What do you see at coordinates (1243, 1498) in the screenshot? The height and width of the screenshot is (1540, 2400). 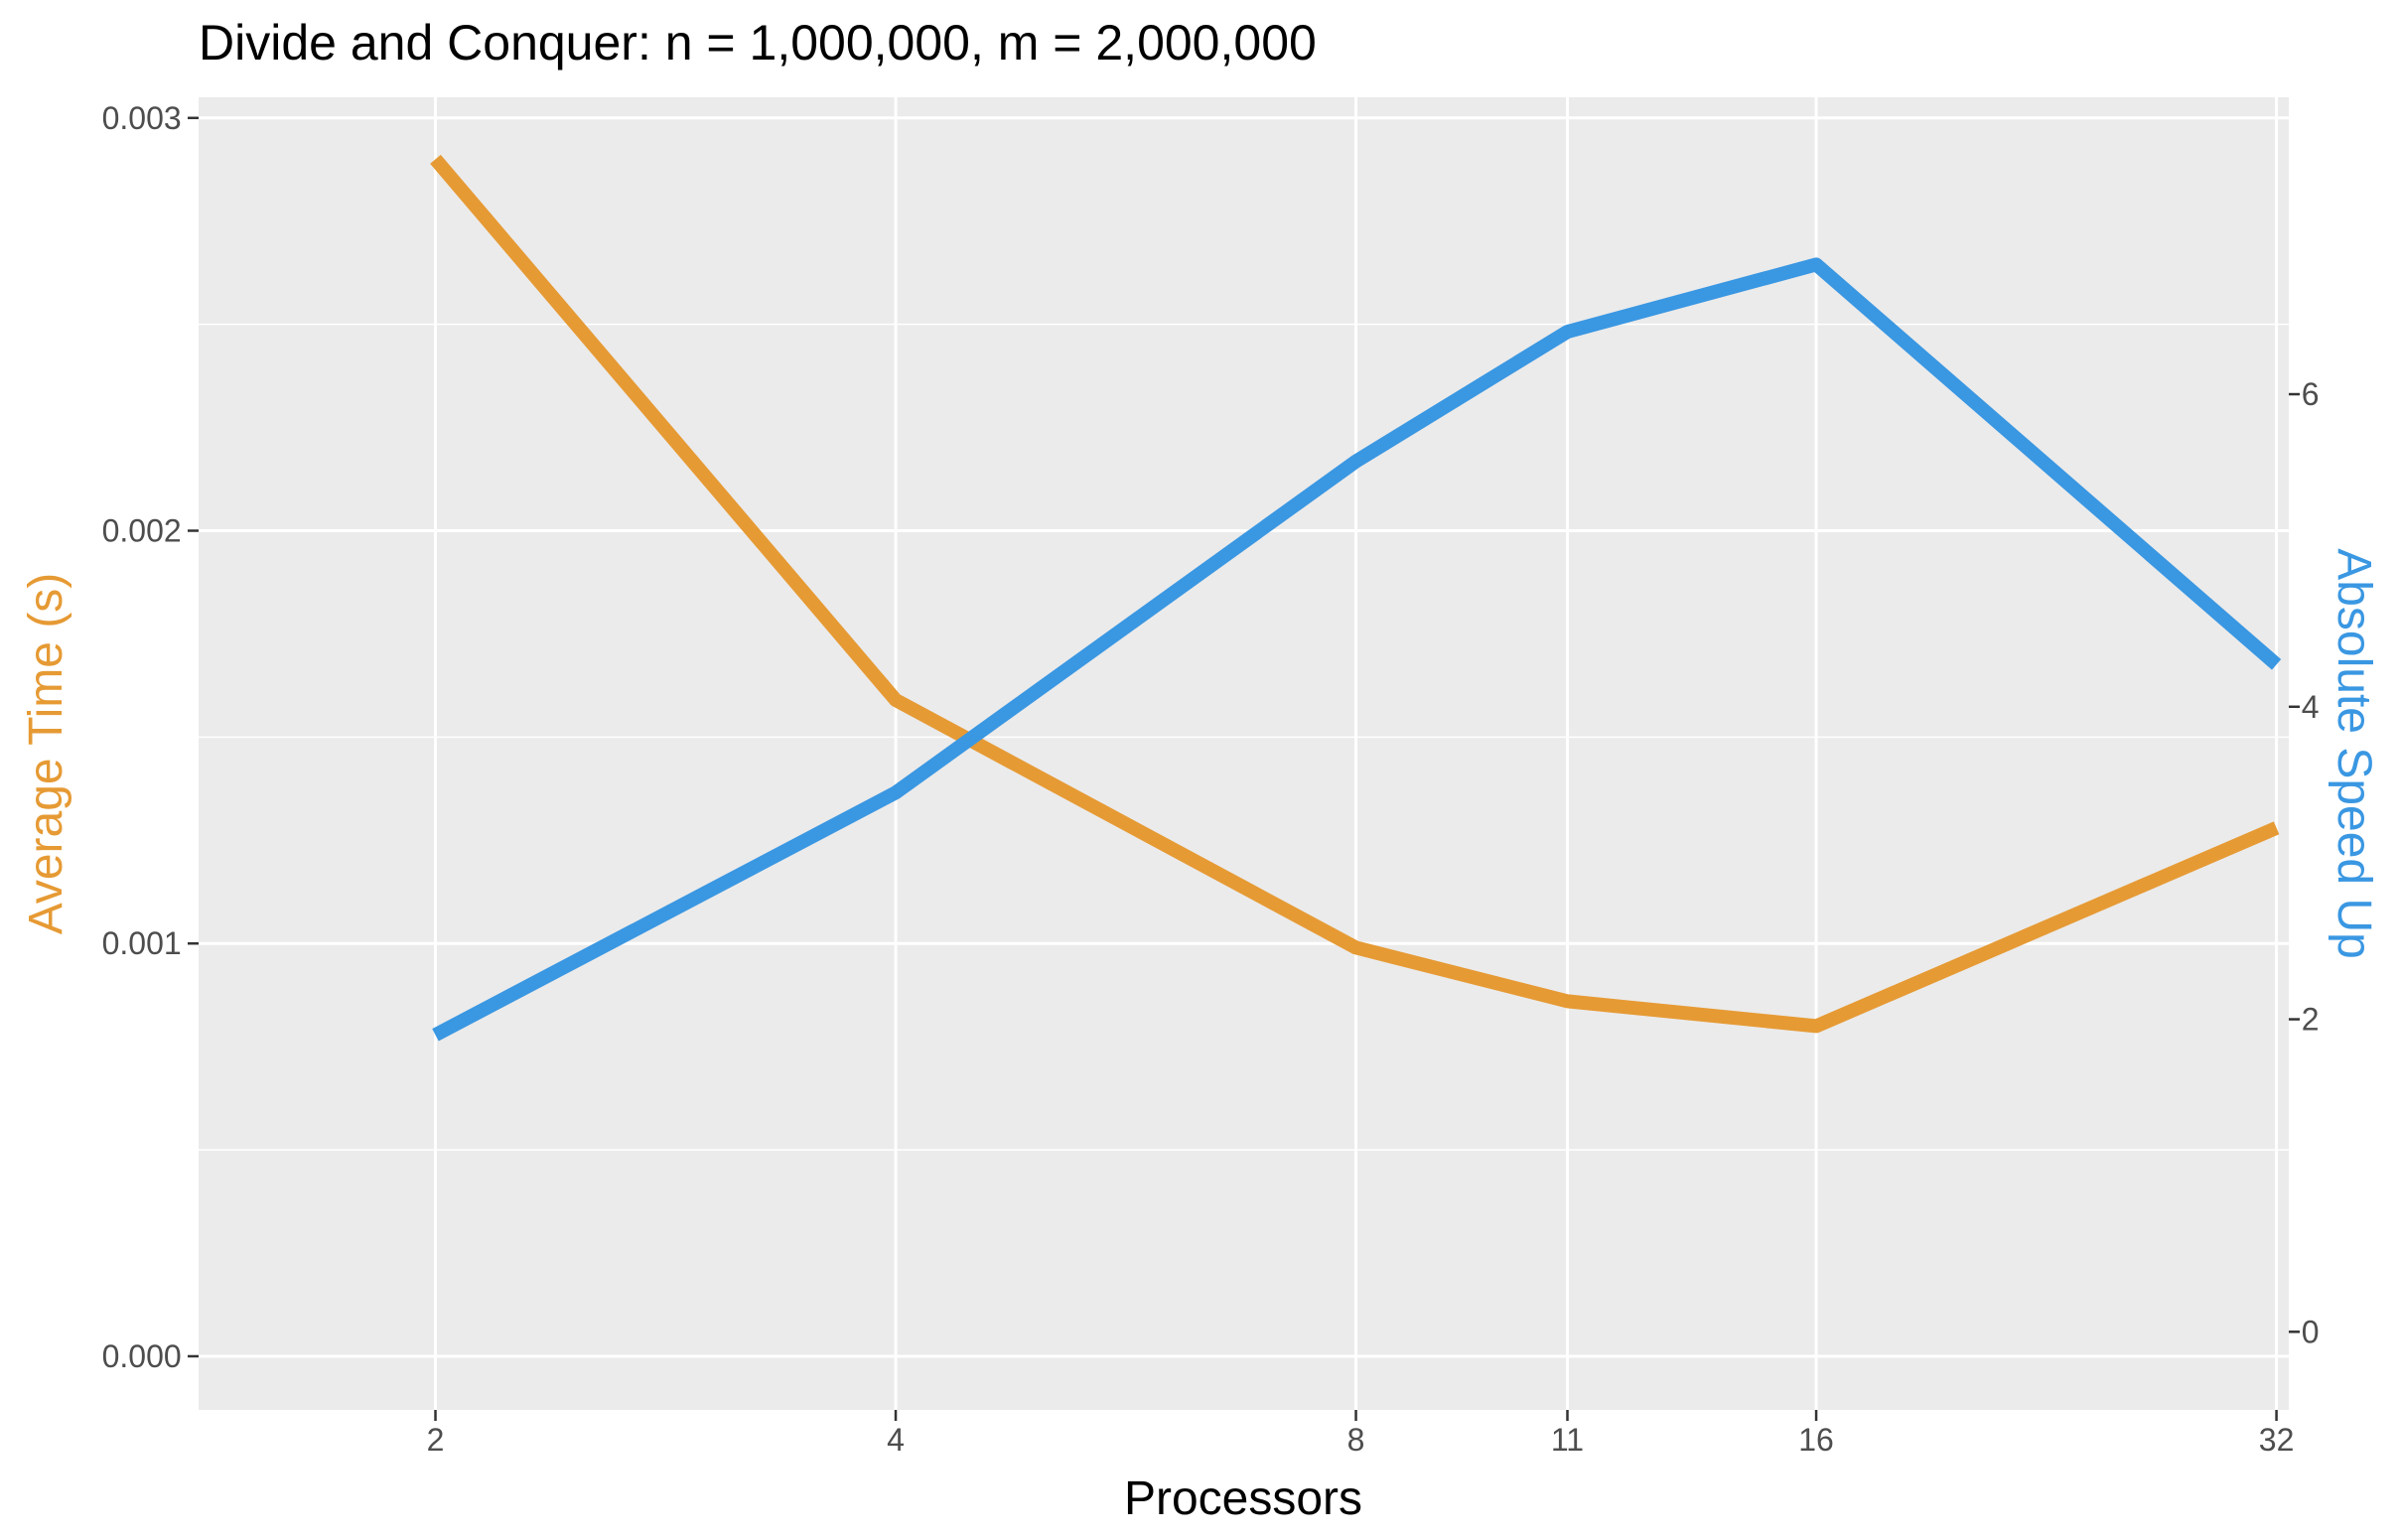 I see `x-axis-title: Processors` at bounding box center [1243, 1498].